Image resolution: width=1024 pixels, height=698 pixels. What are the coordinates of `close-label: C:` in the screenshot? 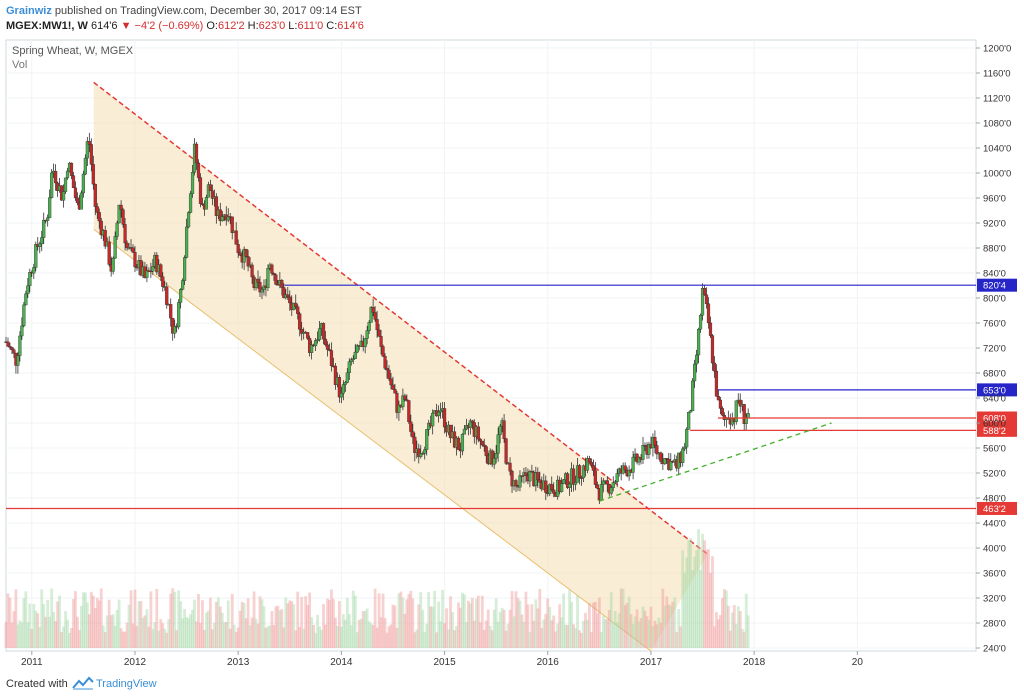 It's located at (332, 26).